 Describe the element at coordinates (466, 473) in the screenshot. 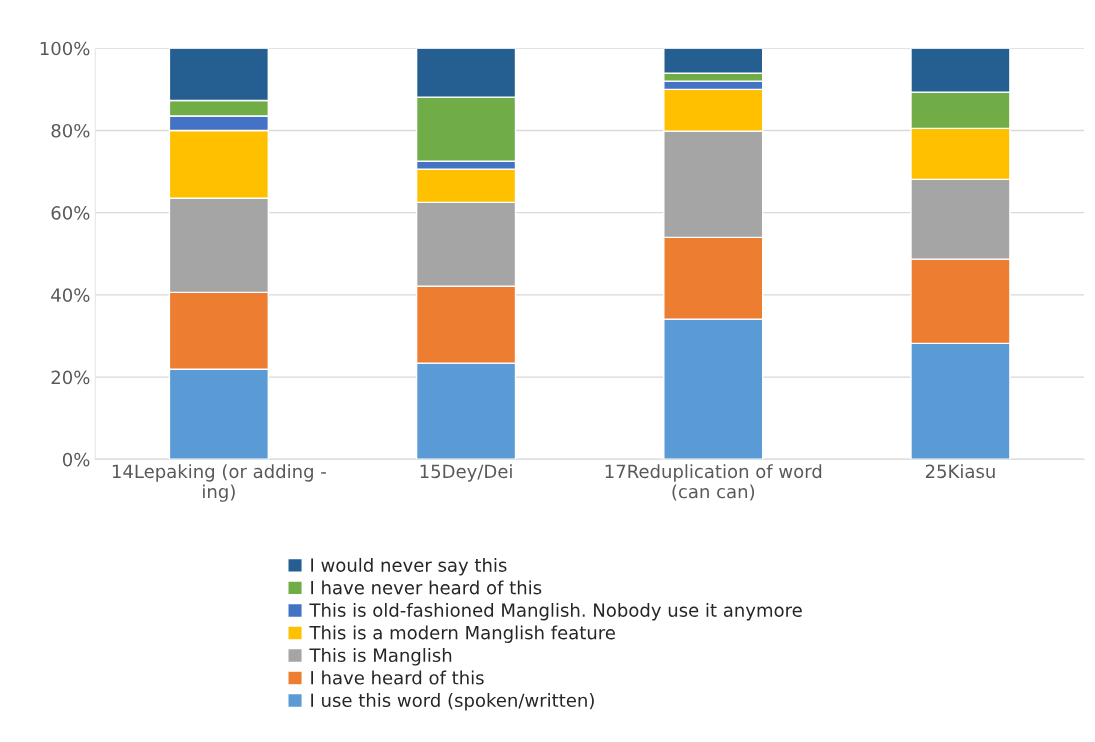

I see `x-tick-label: 15Dey/Dei` at that location.